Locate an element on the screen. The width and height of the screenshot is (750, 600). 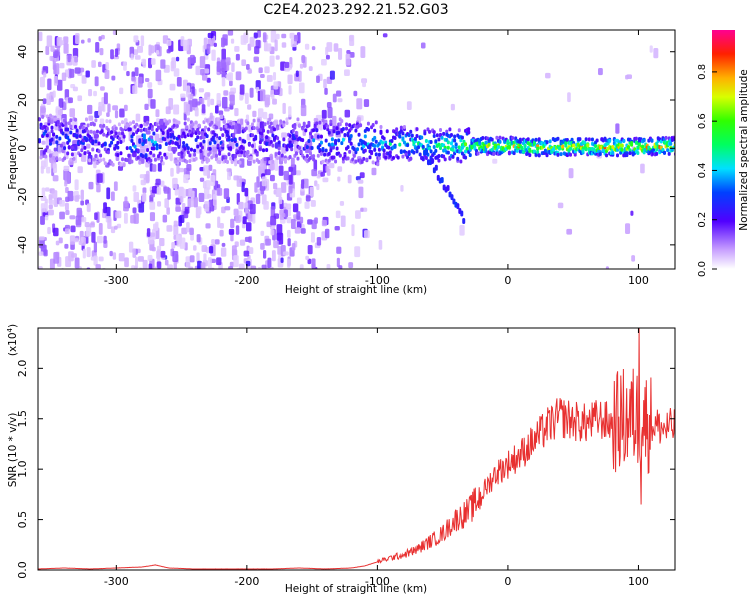
x-tick-label: -100 is located at coordinates (377, 280).